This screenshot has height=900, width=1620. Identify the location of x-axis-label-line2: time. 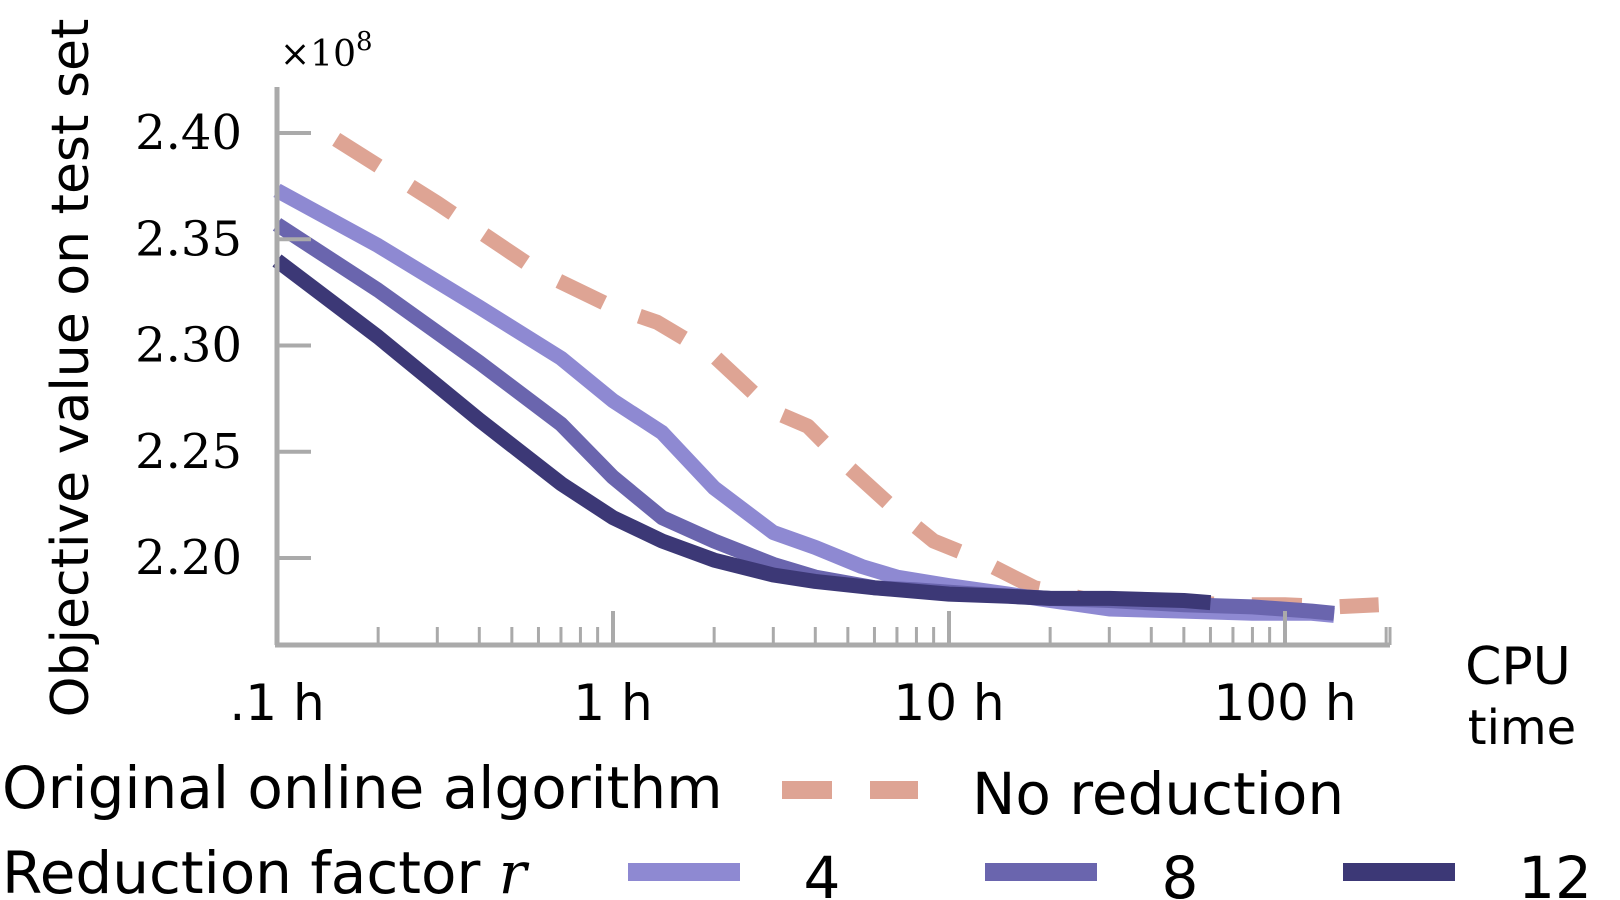
(1522, 728).